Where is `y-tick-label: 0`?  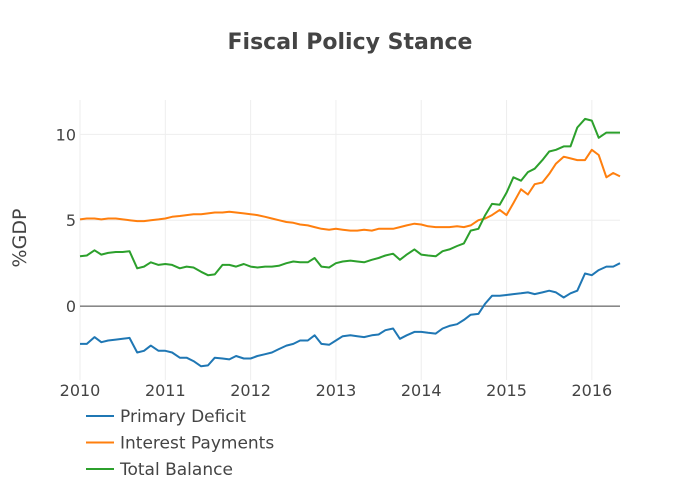
y-tick-label: 0 is located at coordinates (71, 306).